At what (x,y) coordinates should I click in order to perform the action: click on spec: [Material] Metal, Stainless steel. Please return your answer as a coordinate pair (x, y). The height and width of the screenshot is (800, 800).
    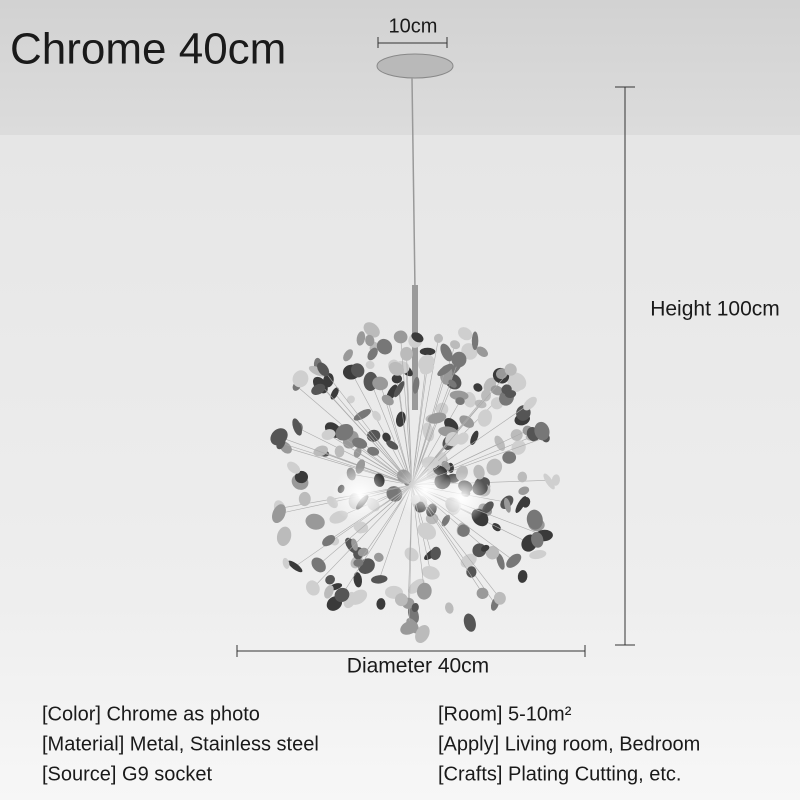
    Looking at the image, I should click on (180, 744).